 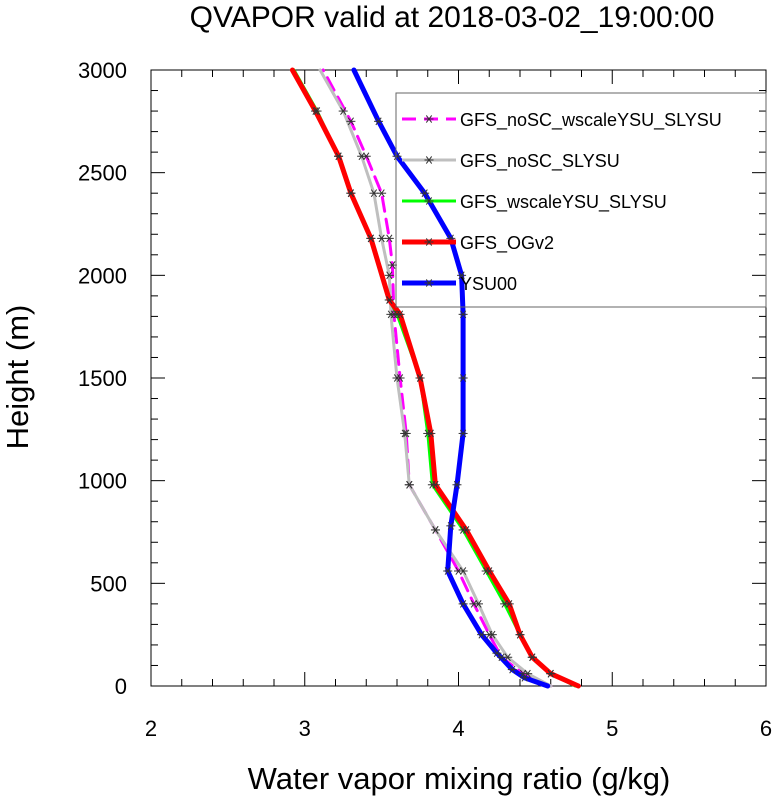 What do you see at coordinates (102, 173) in the screenshot?
I see `y-tick-label: 2500` at bounding box center [102, 173].